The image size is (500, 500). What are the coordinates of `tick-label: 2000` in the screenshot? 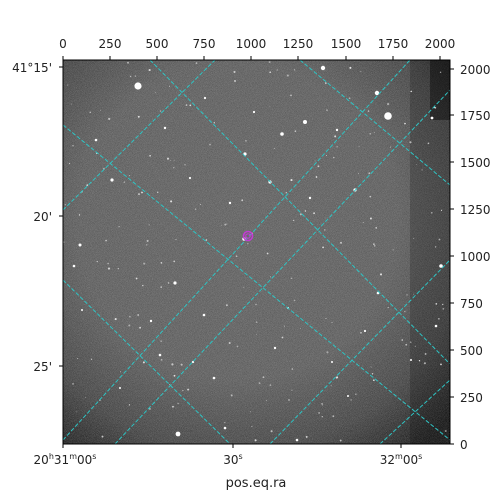 It's located at (475, 70).